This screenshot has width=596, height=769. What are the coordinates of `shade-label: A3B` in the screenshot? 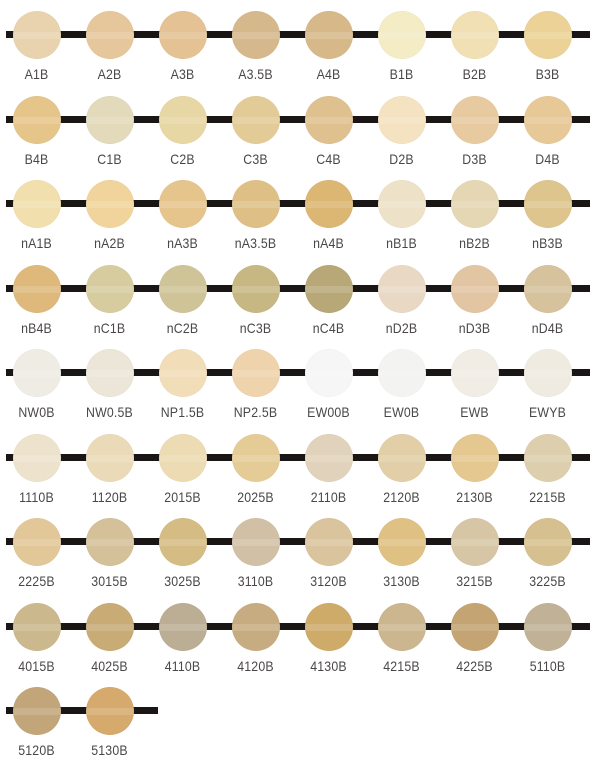 It's located at (182, 74).